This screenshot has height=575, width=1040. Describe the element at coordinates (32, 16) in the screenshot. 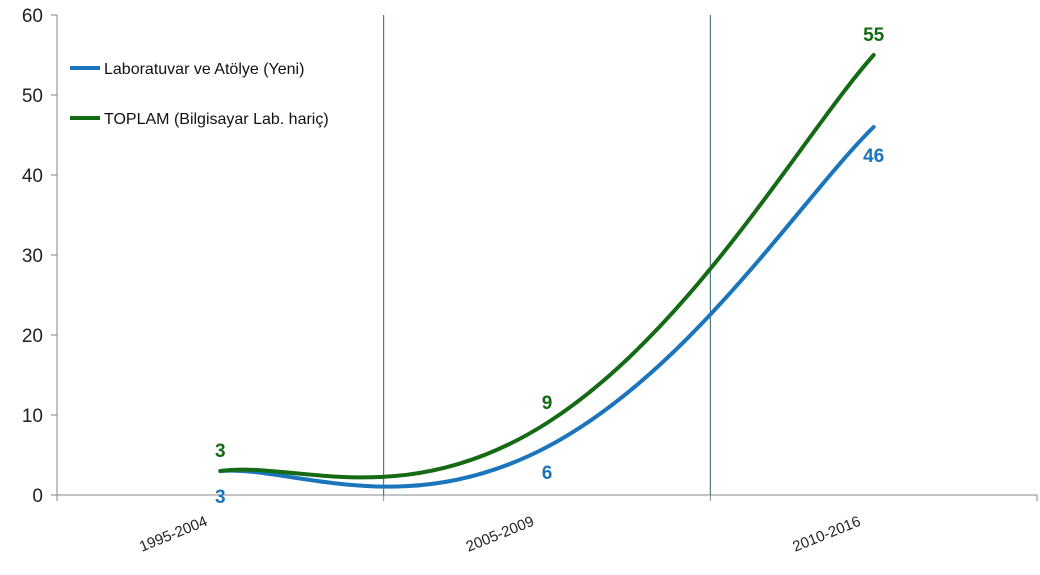

I see `y-tick-label: 60` at that location.